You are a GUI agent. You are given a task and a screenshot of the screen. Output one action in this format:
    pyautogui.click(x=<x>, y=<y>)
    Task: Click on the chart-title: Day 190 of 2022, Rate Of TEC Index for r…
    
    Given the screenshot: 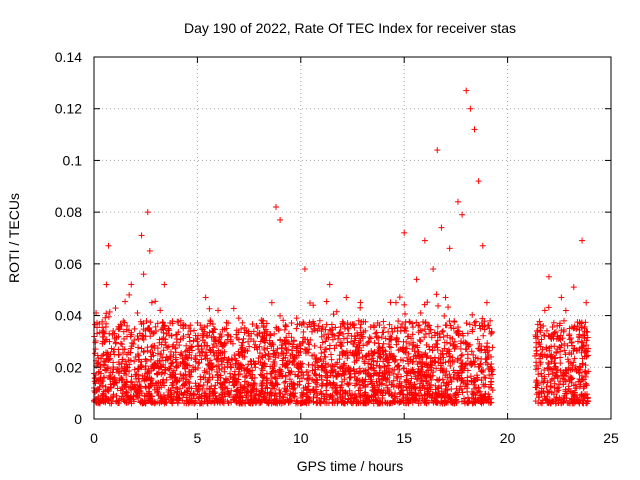 What is the action you would take?
    pyautogui.click(x=350, y=28)
    